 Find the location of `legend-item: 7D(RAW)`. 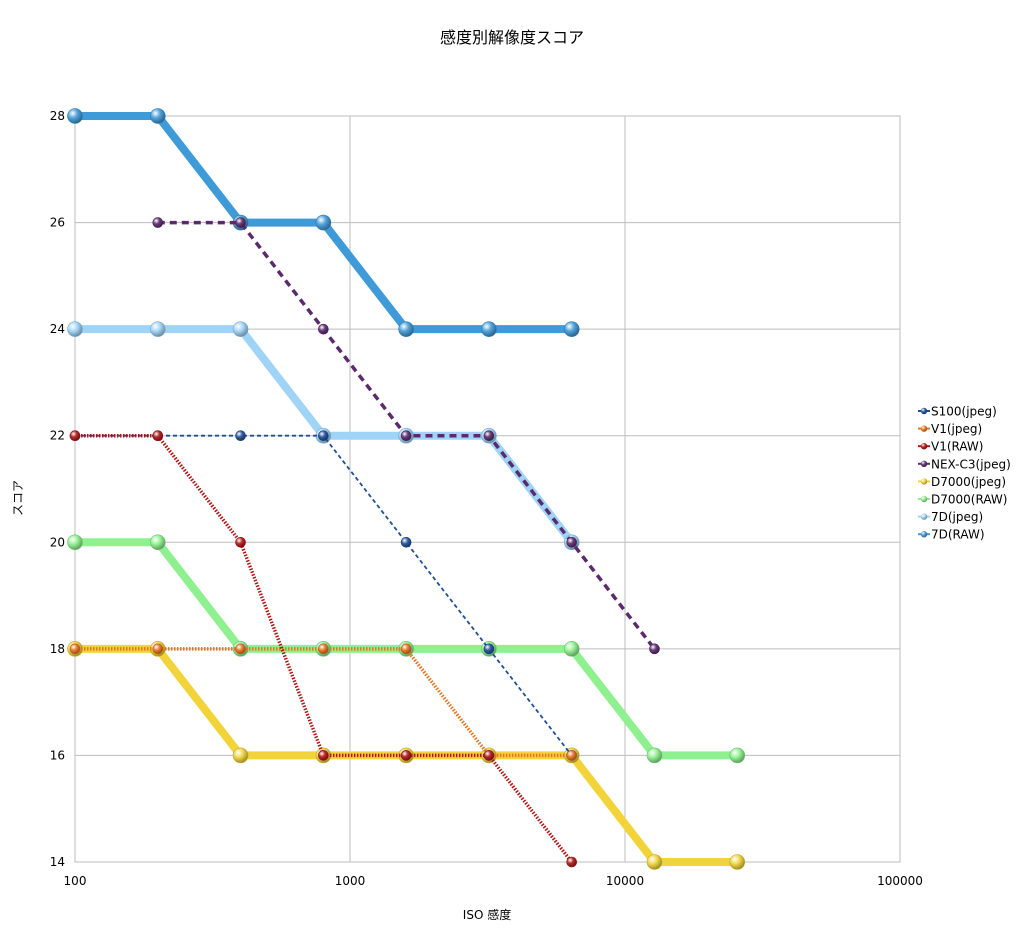

legend-item: 7D(RAW) is located at coordinates (951, 535).